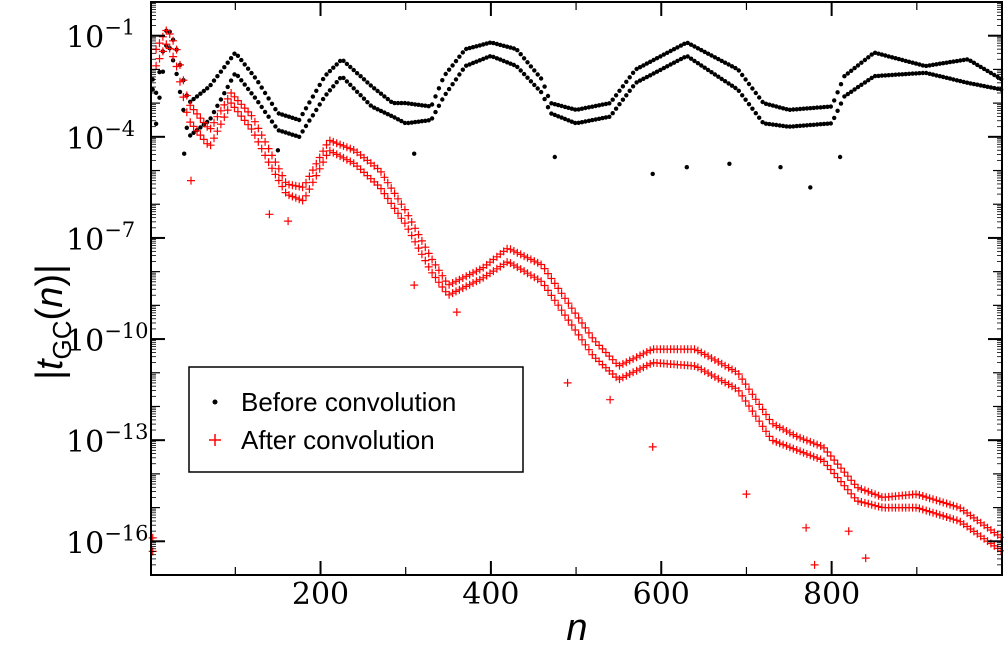 This screenshot has width=1004, height=648. Describe the element at coordinates (348, 402) in the screenshot. I see `legend-label-before: Before convolution` at that location.